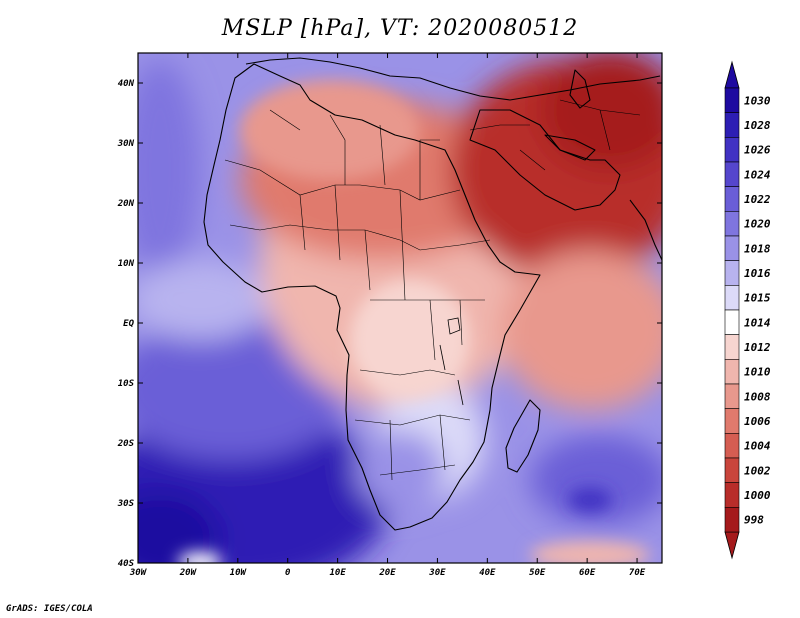 This screenshot has height=618, width=800. Describe the element at coordinates (126, 264) in the screenshot. I see `lat-tick-label: 10N` at that location.